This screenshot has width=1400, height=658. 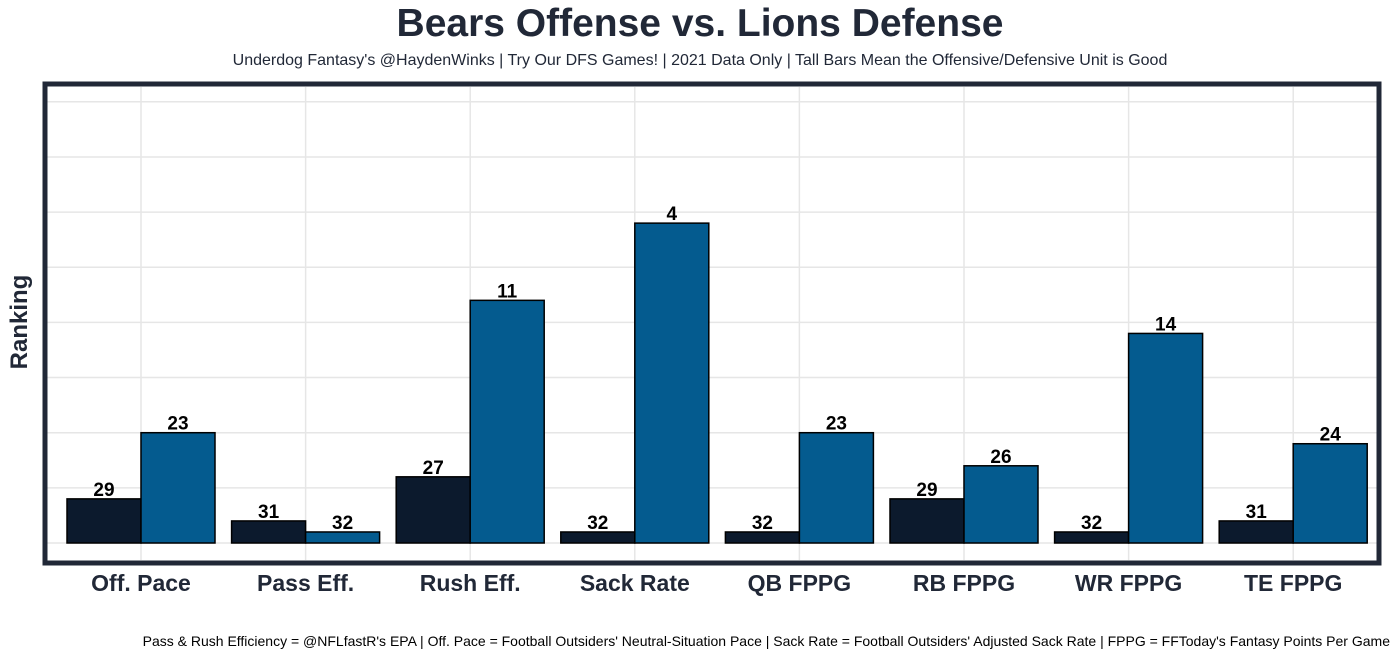 What do you see at coordinates (964, 583) in the screenshot?
I see `x-tick-label: RB FPPG` at bounding box center [964, 583].